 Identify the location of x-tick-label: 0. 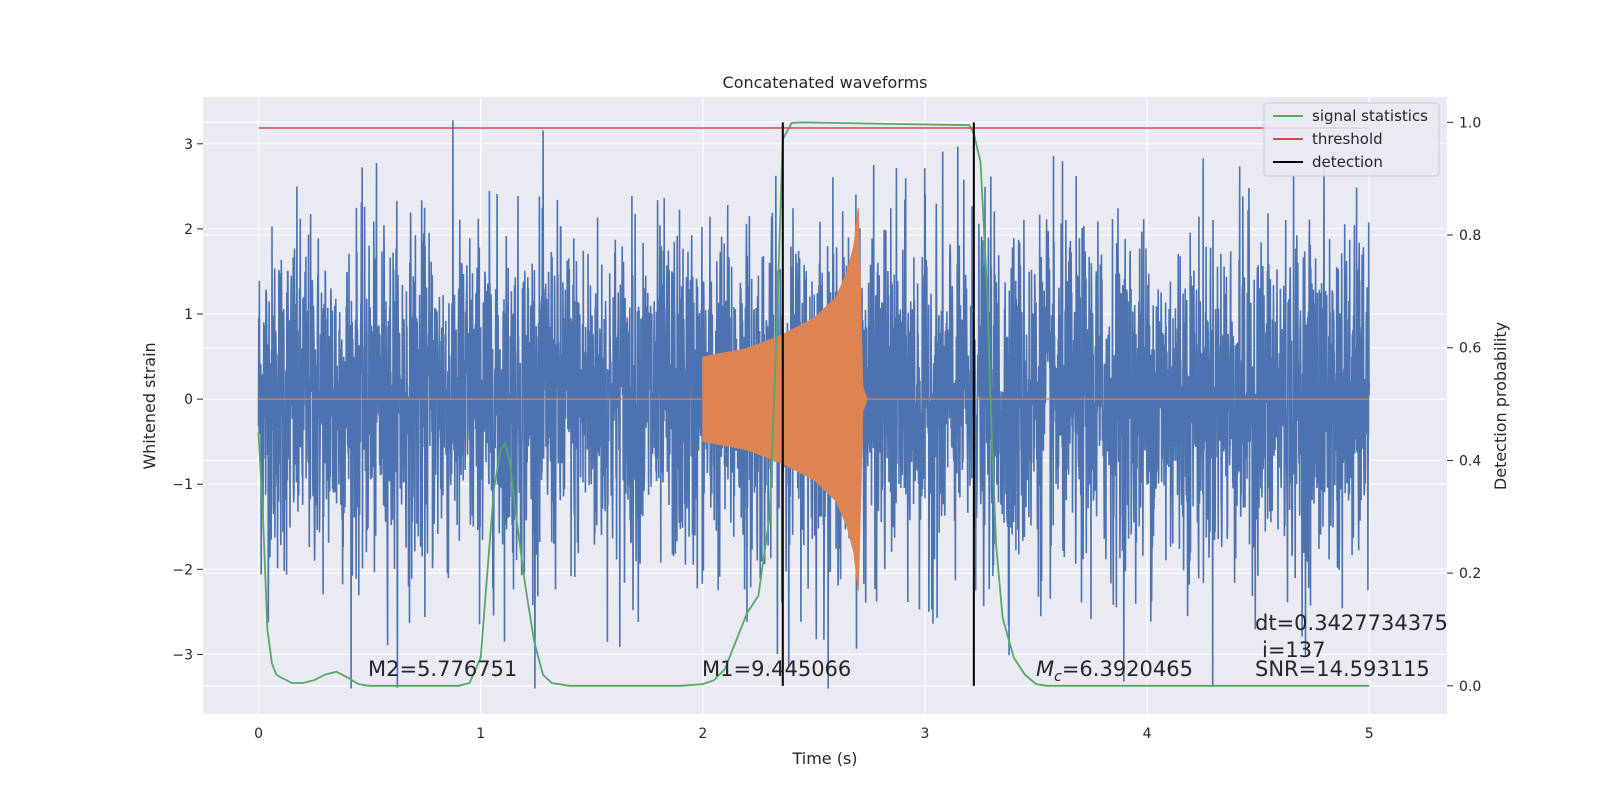
(258, 734).